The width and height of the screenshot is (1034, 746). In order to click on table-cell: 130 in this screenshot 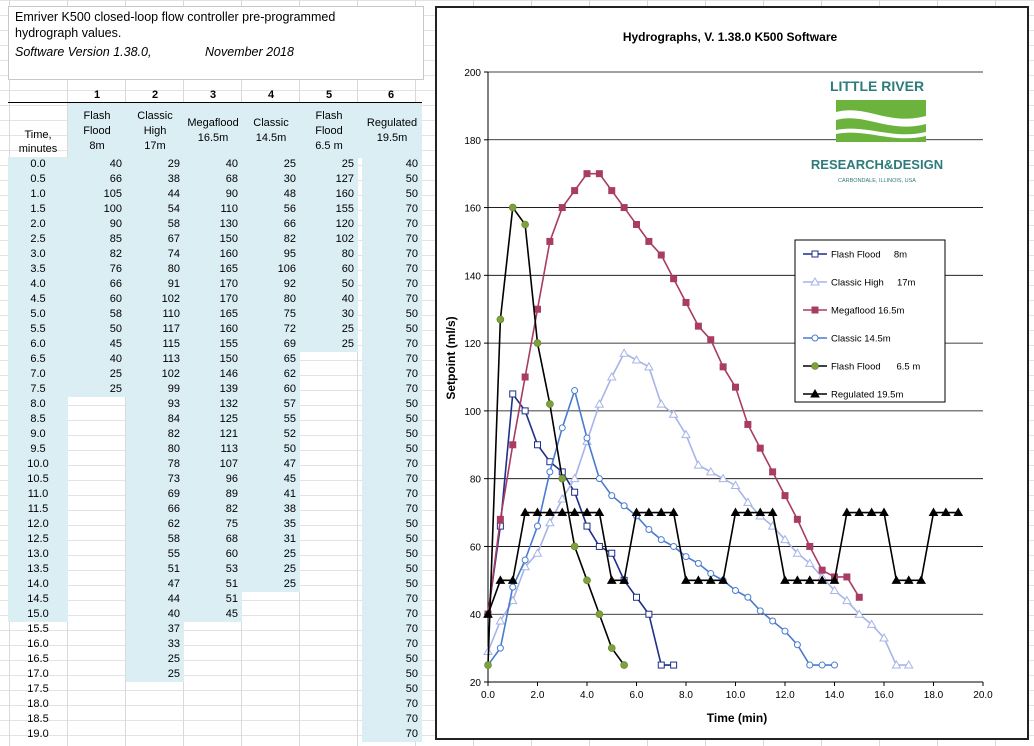, I will do `click(213, 224)`.